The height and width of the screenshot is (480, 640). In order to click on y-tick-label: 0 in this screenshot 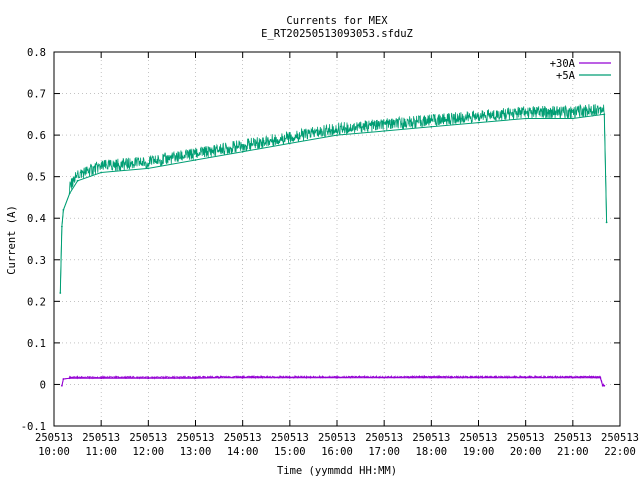, I will do `click(43, 385)`.